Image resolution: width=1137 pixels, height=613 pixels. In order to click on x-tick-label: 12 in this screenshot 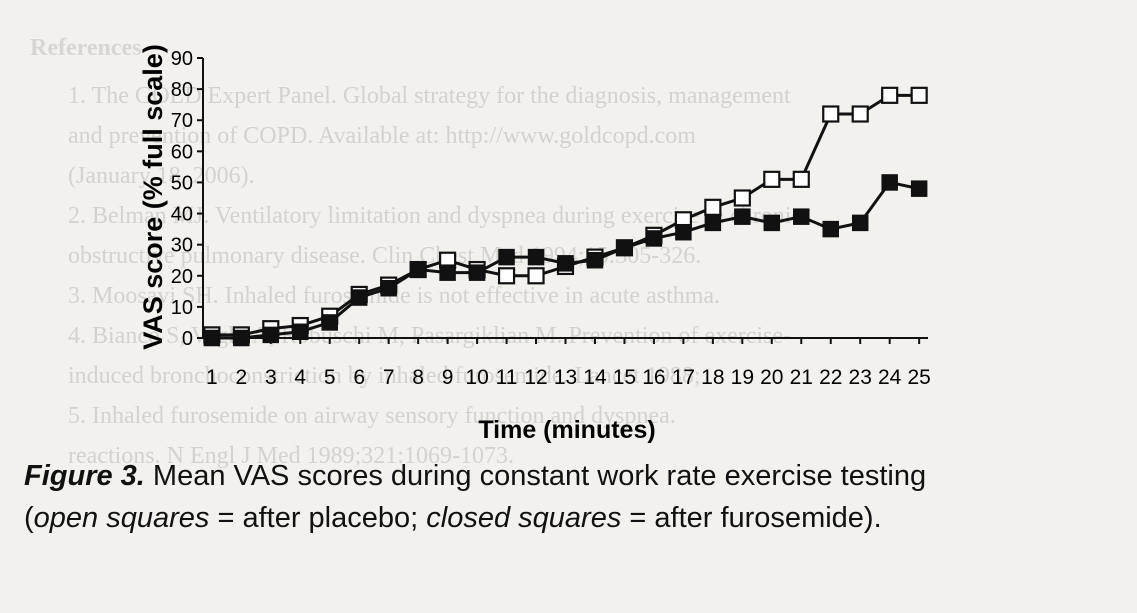, I will do `click(535, 377)`.